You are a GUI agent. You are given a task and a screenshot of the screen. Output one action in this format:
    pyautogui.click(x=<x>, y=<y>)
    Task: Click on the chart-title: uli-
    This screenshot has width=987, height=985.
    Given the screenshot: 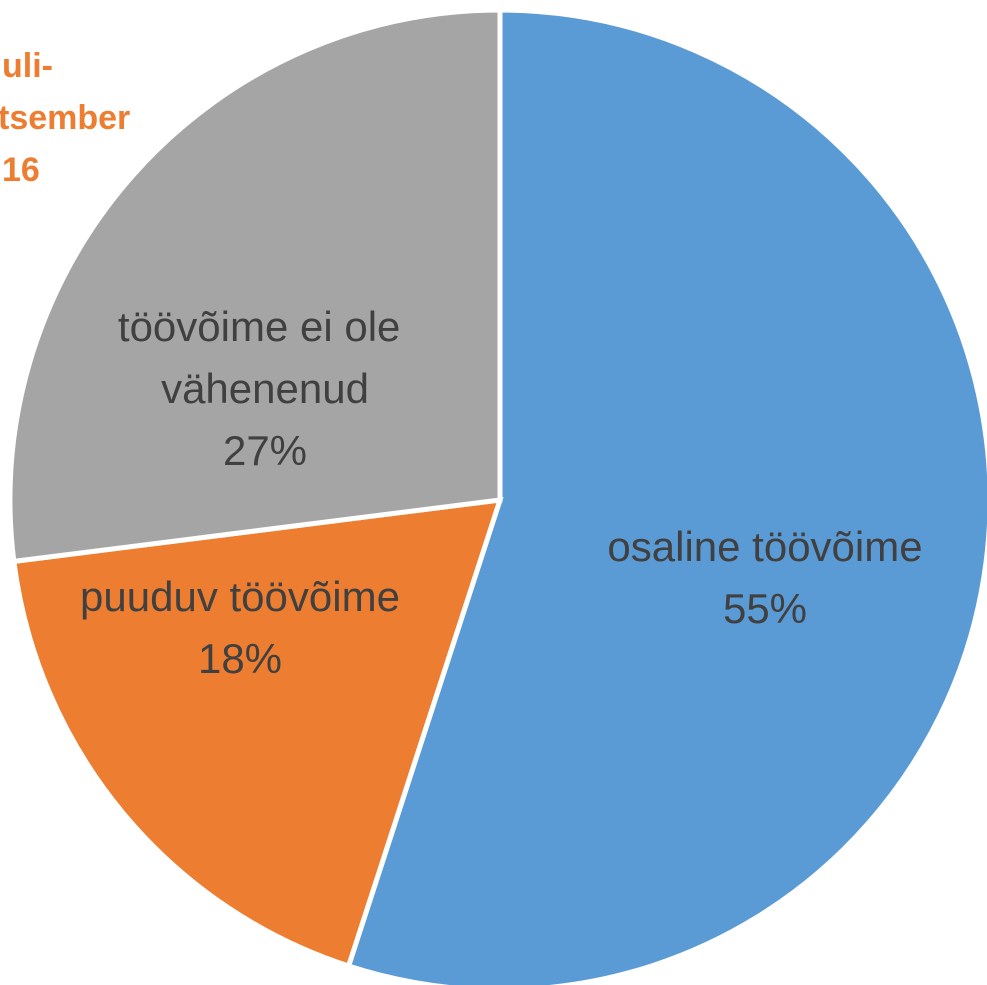 What is the action you would take?
    pyautogui.click(x=27, y=66)
    